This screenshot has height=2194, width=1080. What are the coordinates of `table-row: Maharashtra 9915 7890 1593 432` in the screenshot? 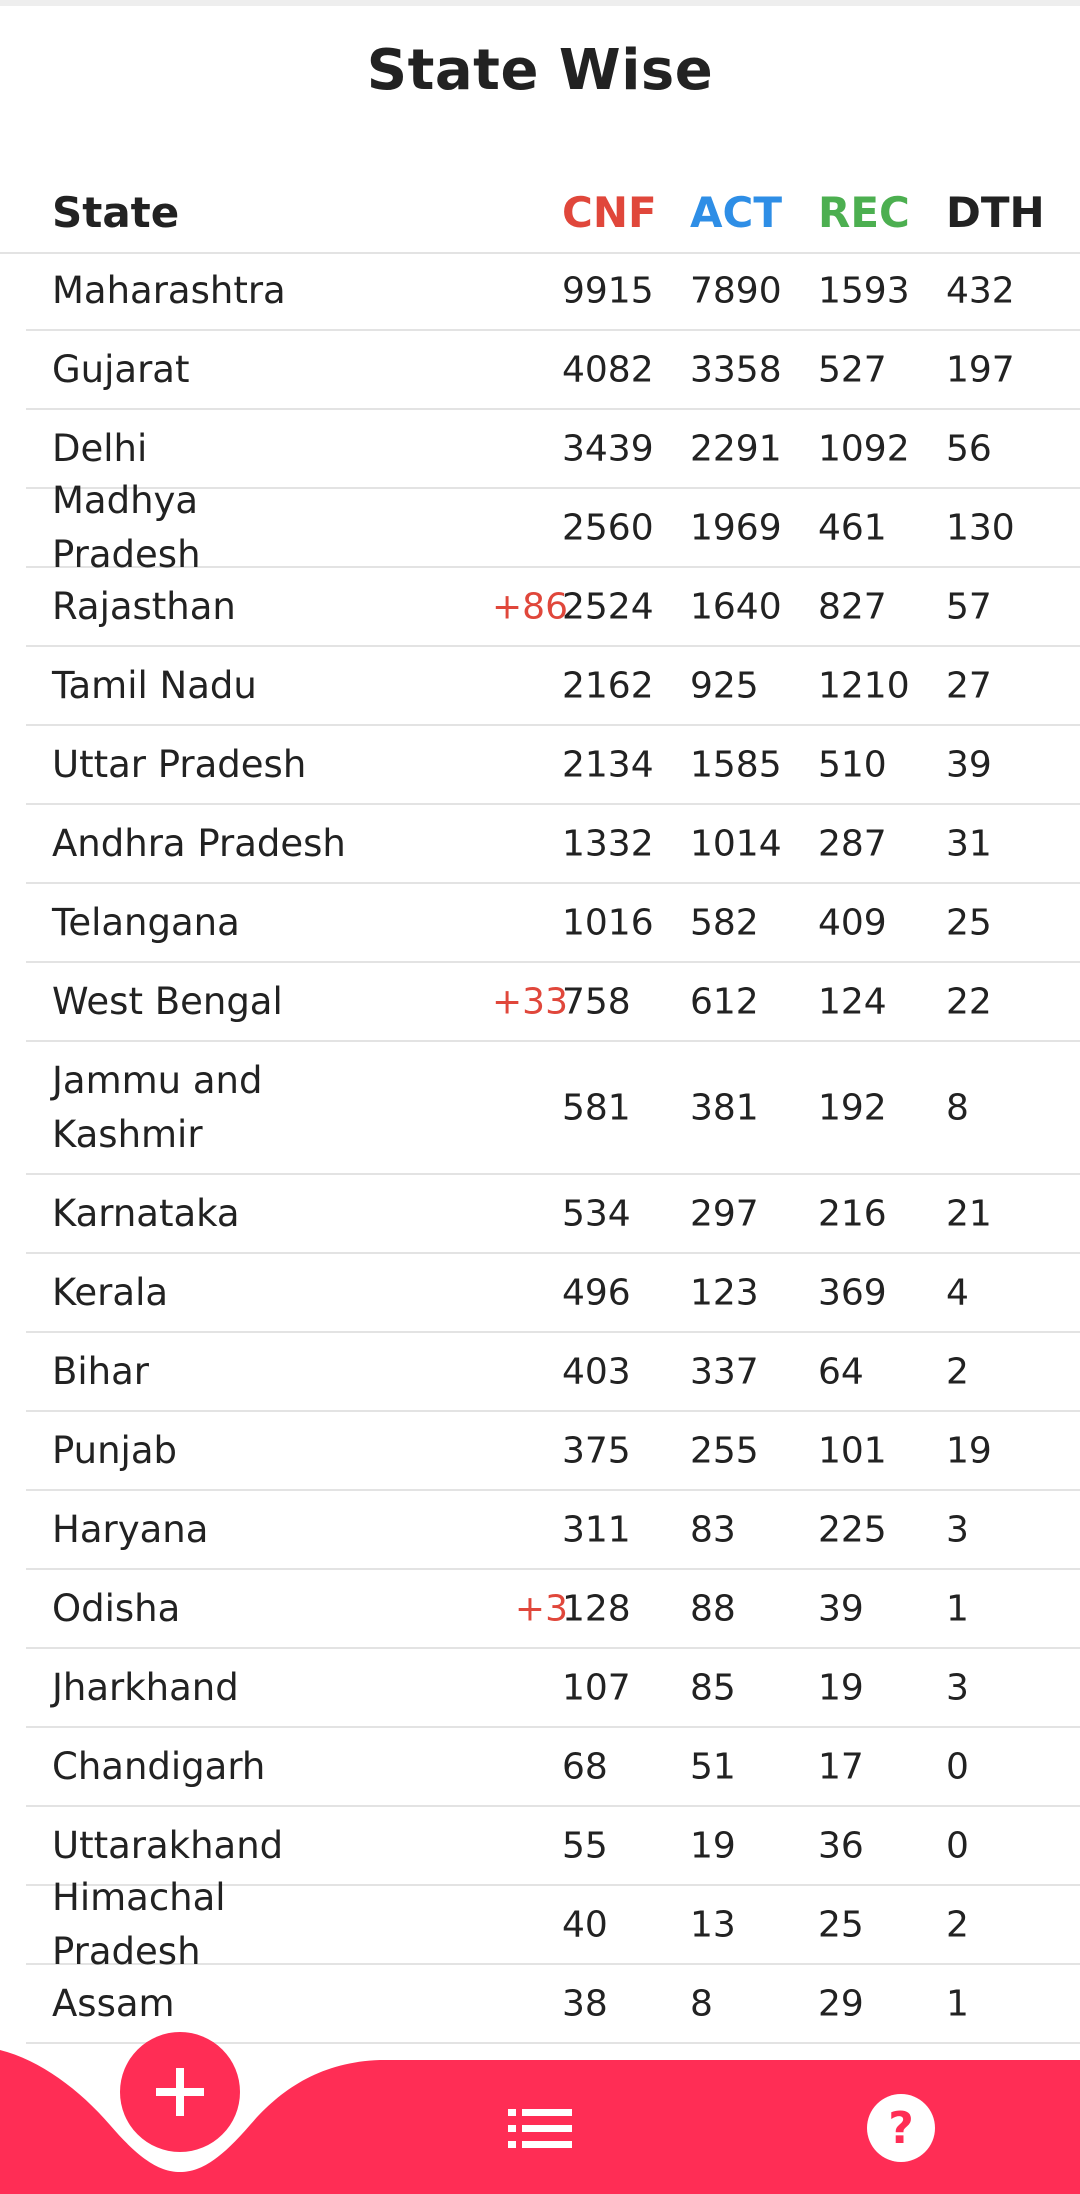 It's located at (553, 291).